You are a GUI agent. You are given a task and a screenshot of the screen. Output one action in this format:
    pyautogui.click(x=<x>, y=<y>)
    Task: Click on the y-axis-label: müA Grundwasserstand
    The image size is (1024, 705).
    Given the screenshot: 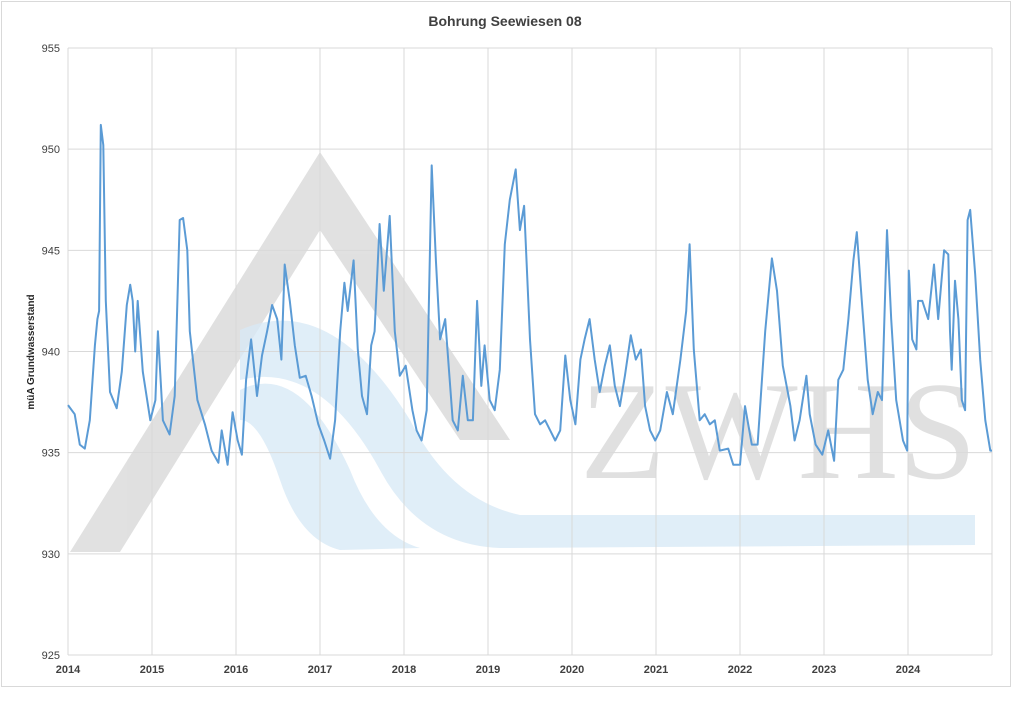 What is the action you would take?
    pyautogui.click(x=31, y=351)
    